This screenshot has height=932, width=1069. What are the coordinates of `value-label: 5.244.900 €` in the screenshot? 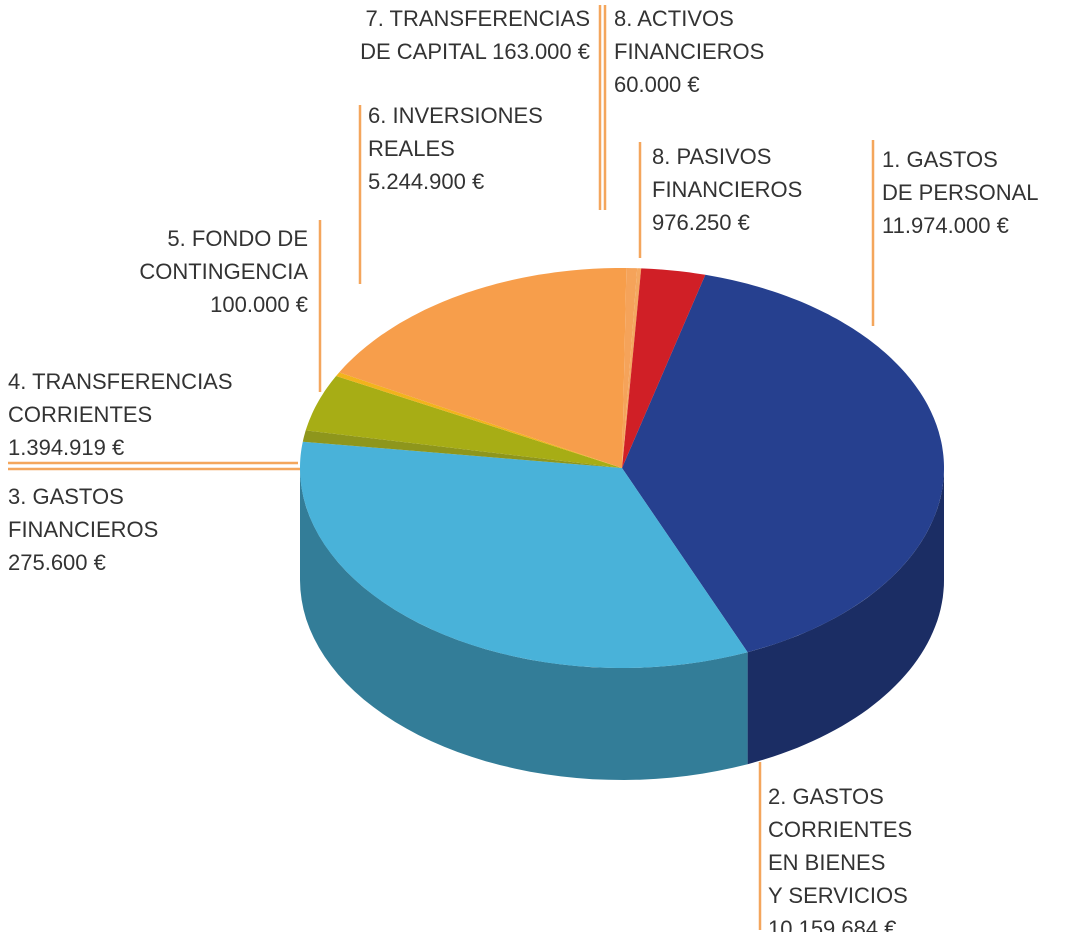 It's located at (426, 181).